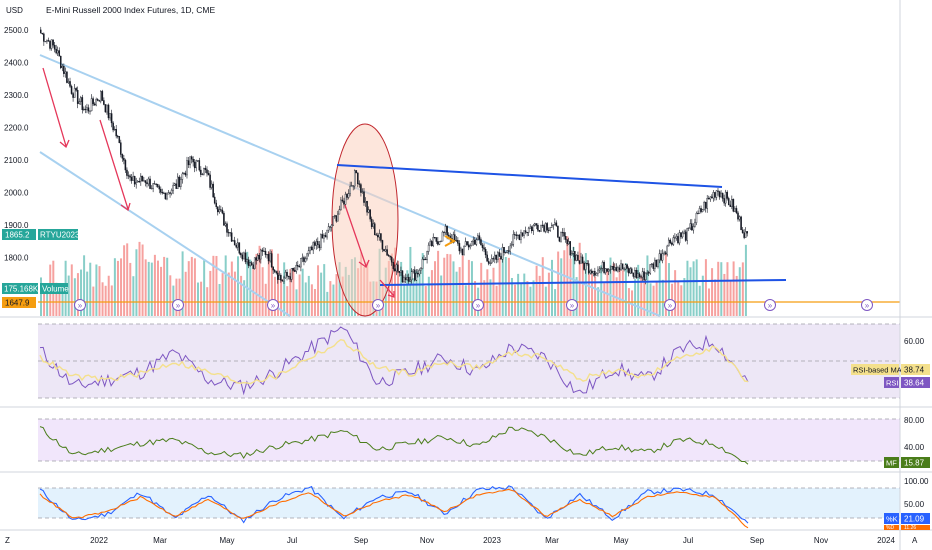 The width and height of the screenshot is (932, 550). Describe the element at coordinates (891, 382) in the screenshot. I see `rsi-badge` at that location.